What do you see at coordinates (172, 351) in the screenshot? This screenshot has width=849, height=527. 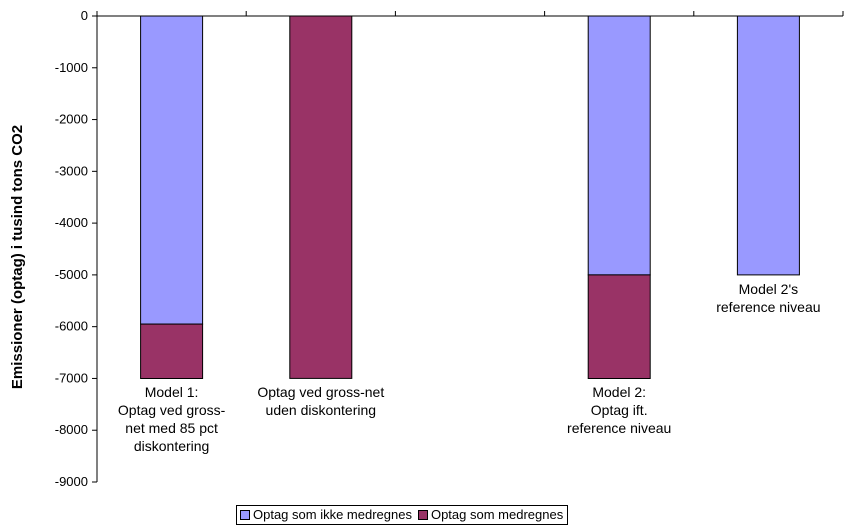 I see `bar-cat1-series2` at bounding box center [172, 351].